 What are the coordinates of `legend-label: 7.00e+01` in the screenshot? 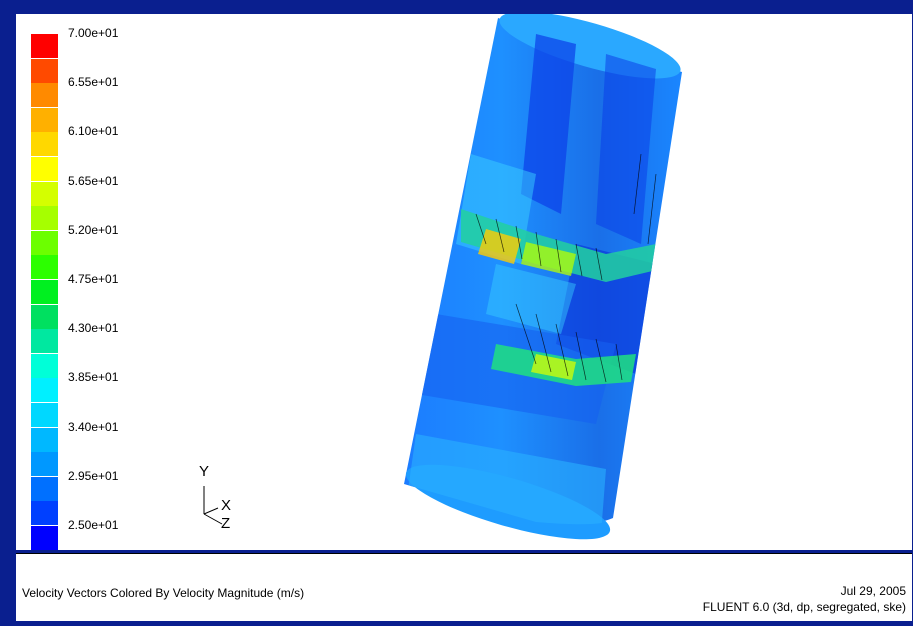 It's located at (93, 33).